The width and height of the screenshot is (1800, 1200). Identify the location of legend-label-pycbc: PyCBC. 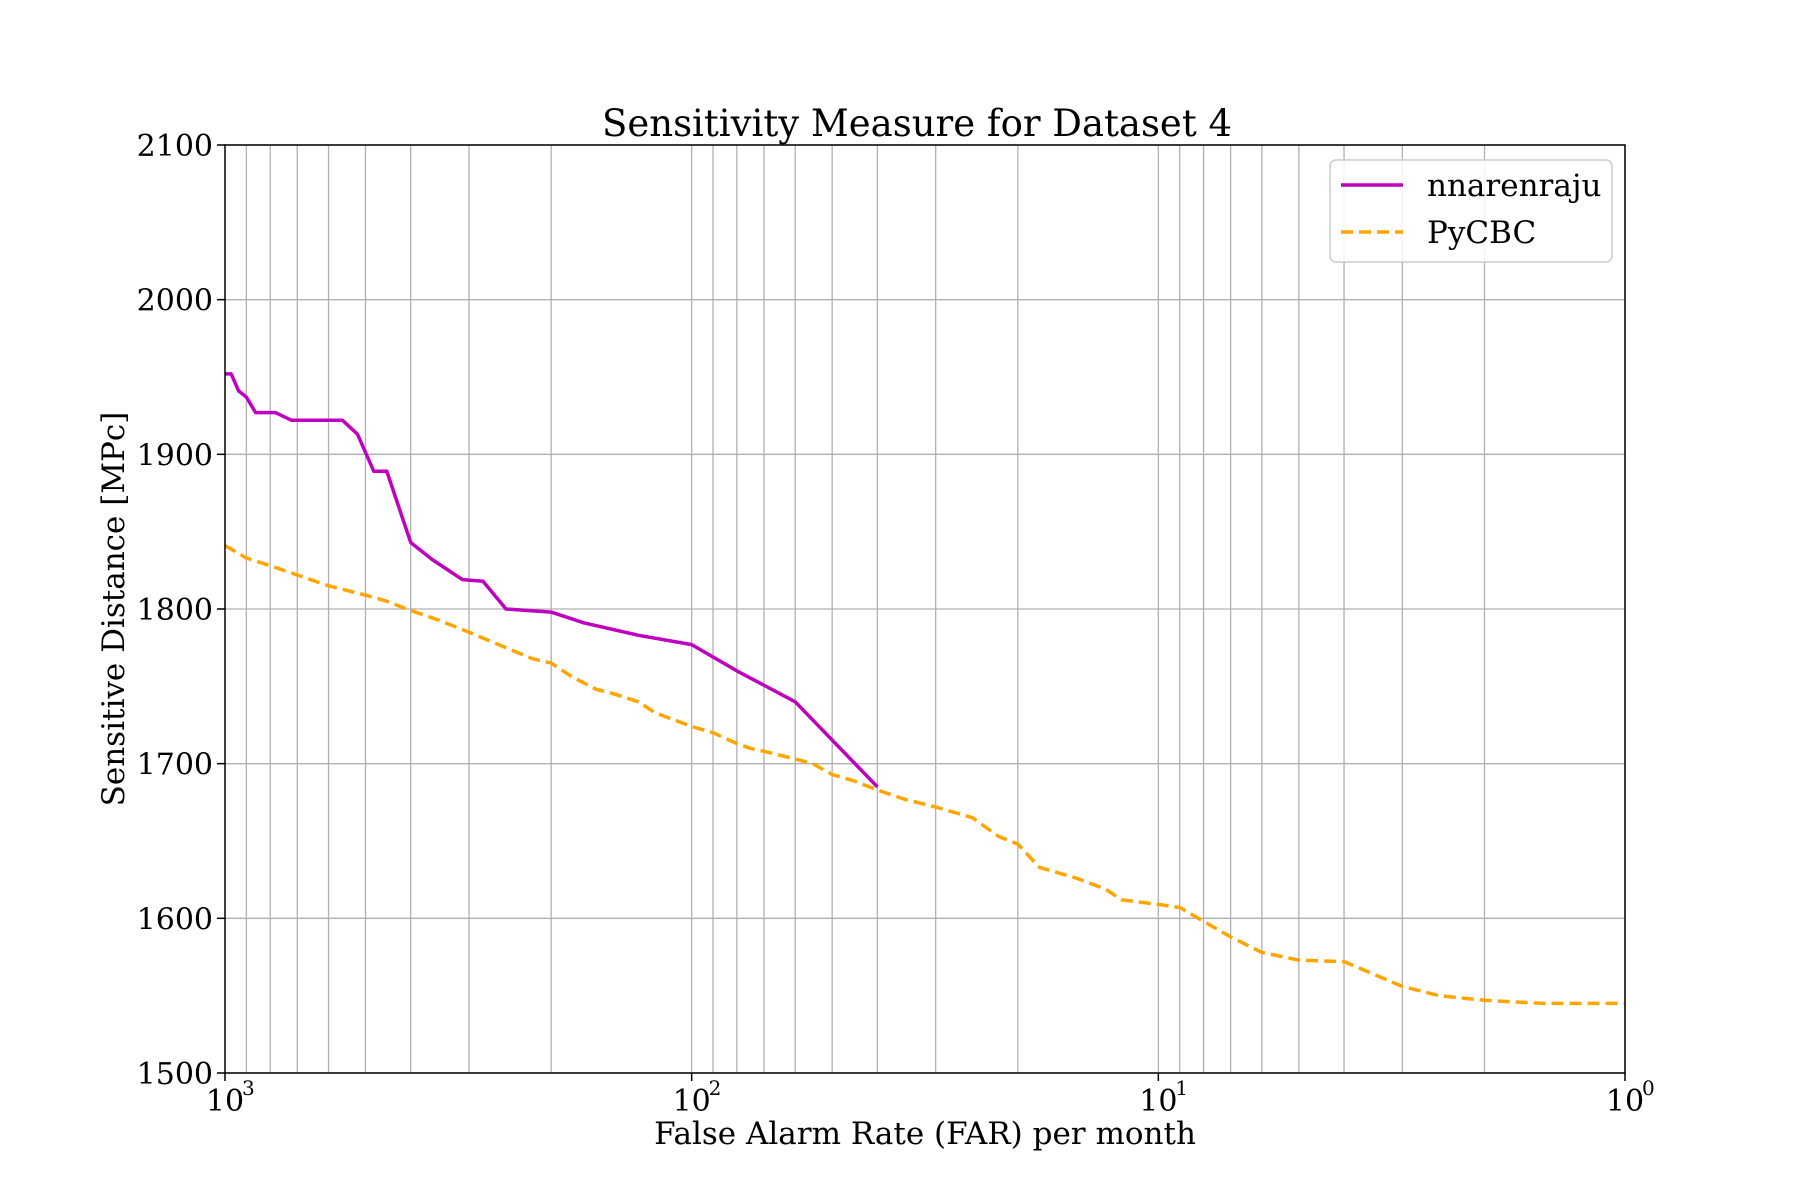
(1481, 233).